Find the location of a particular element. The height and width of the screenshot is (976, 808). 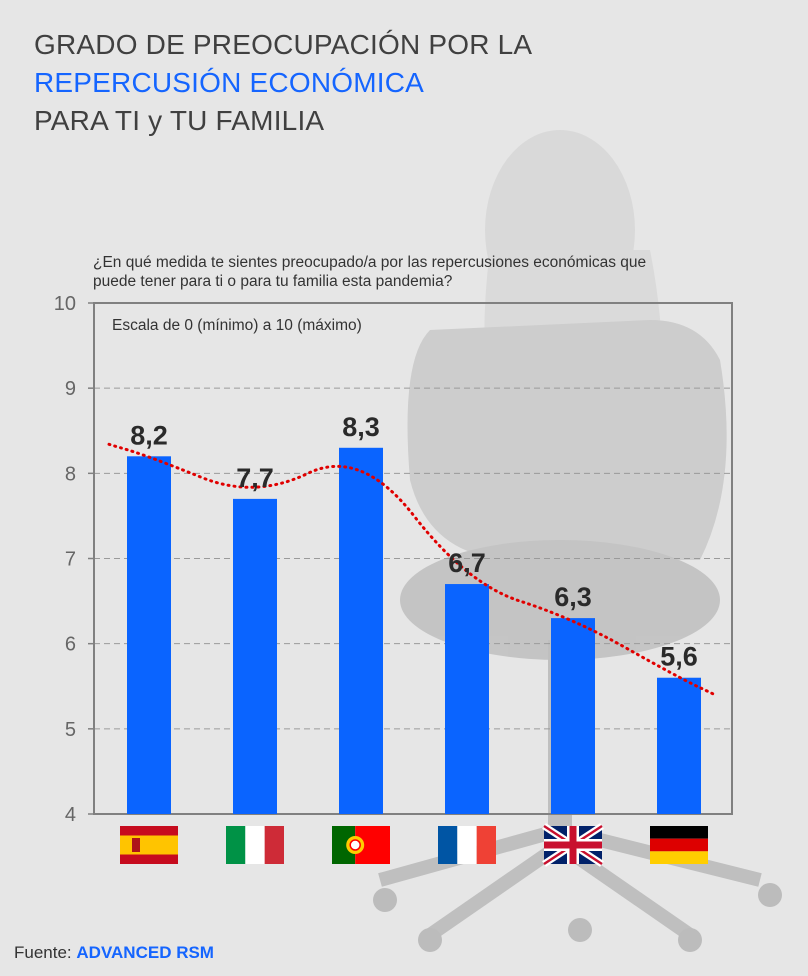

source-note: Fuente: ADVANCED RSM is located at coordinates (114, 953).